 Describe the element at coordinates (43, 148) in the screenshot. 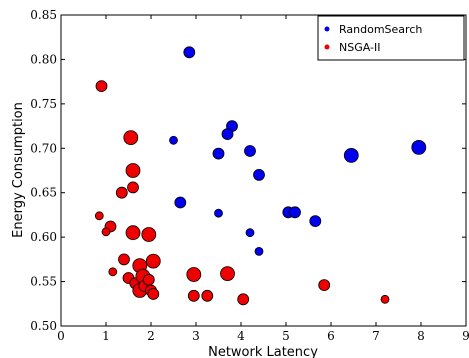

I see `y-tick-label: 0.70` at that location.